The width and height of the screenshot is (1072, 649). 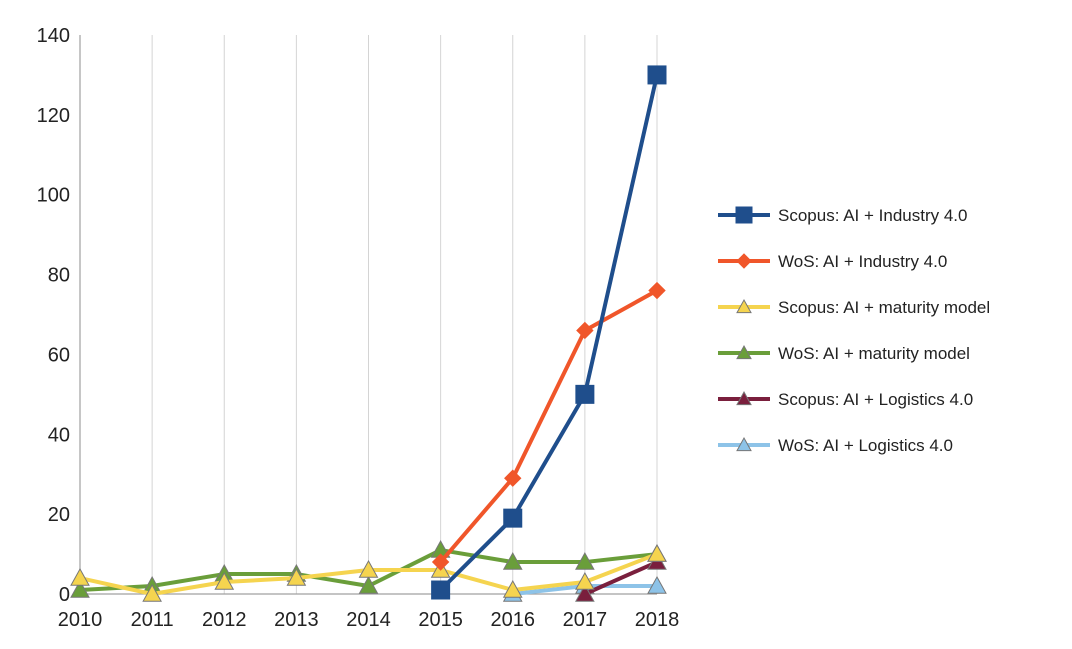 What do you see at coordinates (53, 196) in the screenshot?
I see `y-tick-label: 100` at bounding box center [53, 196].